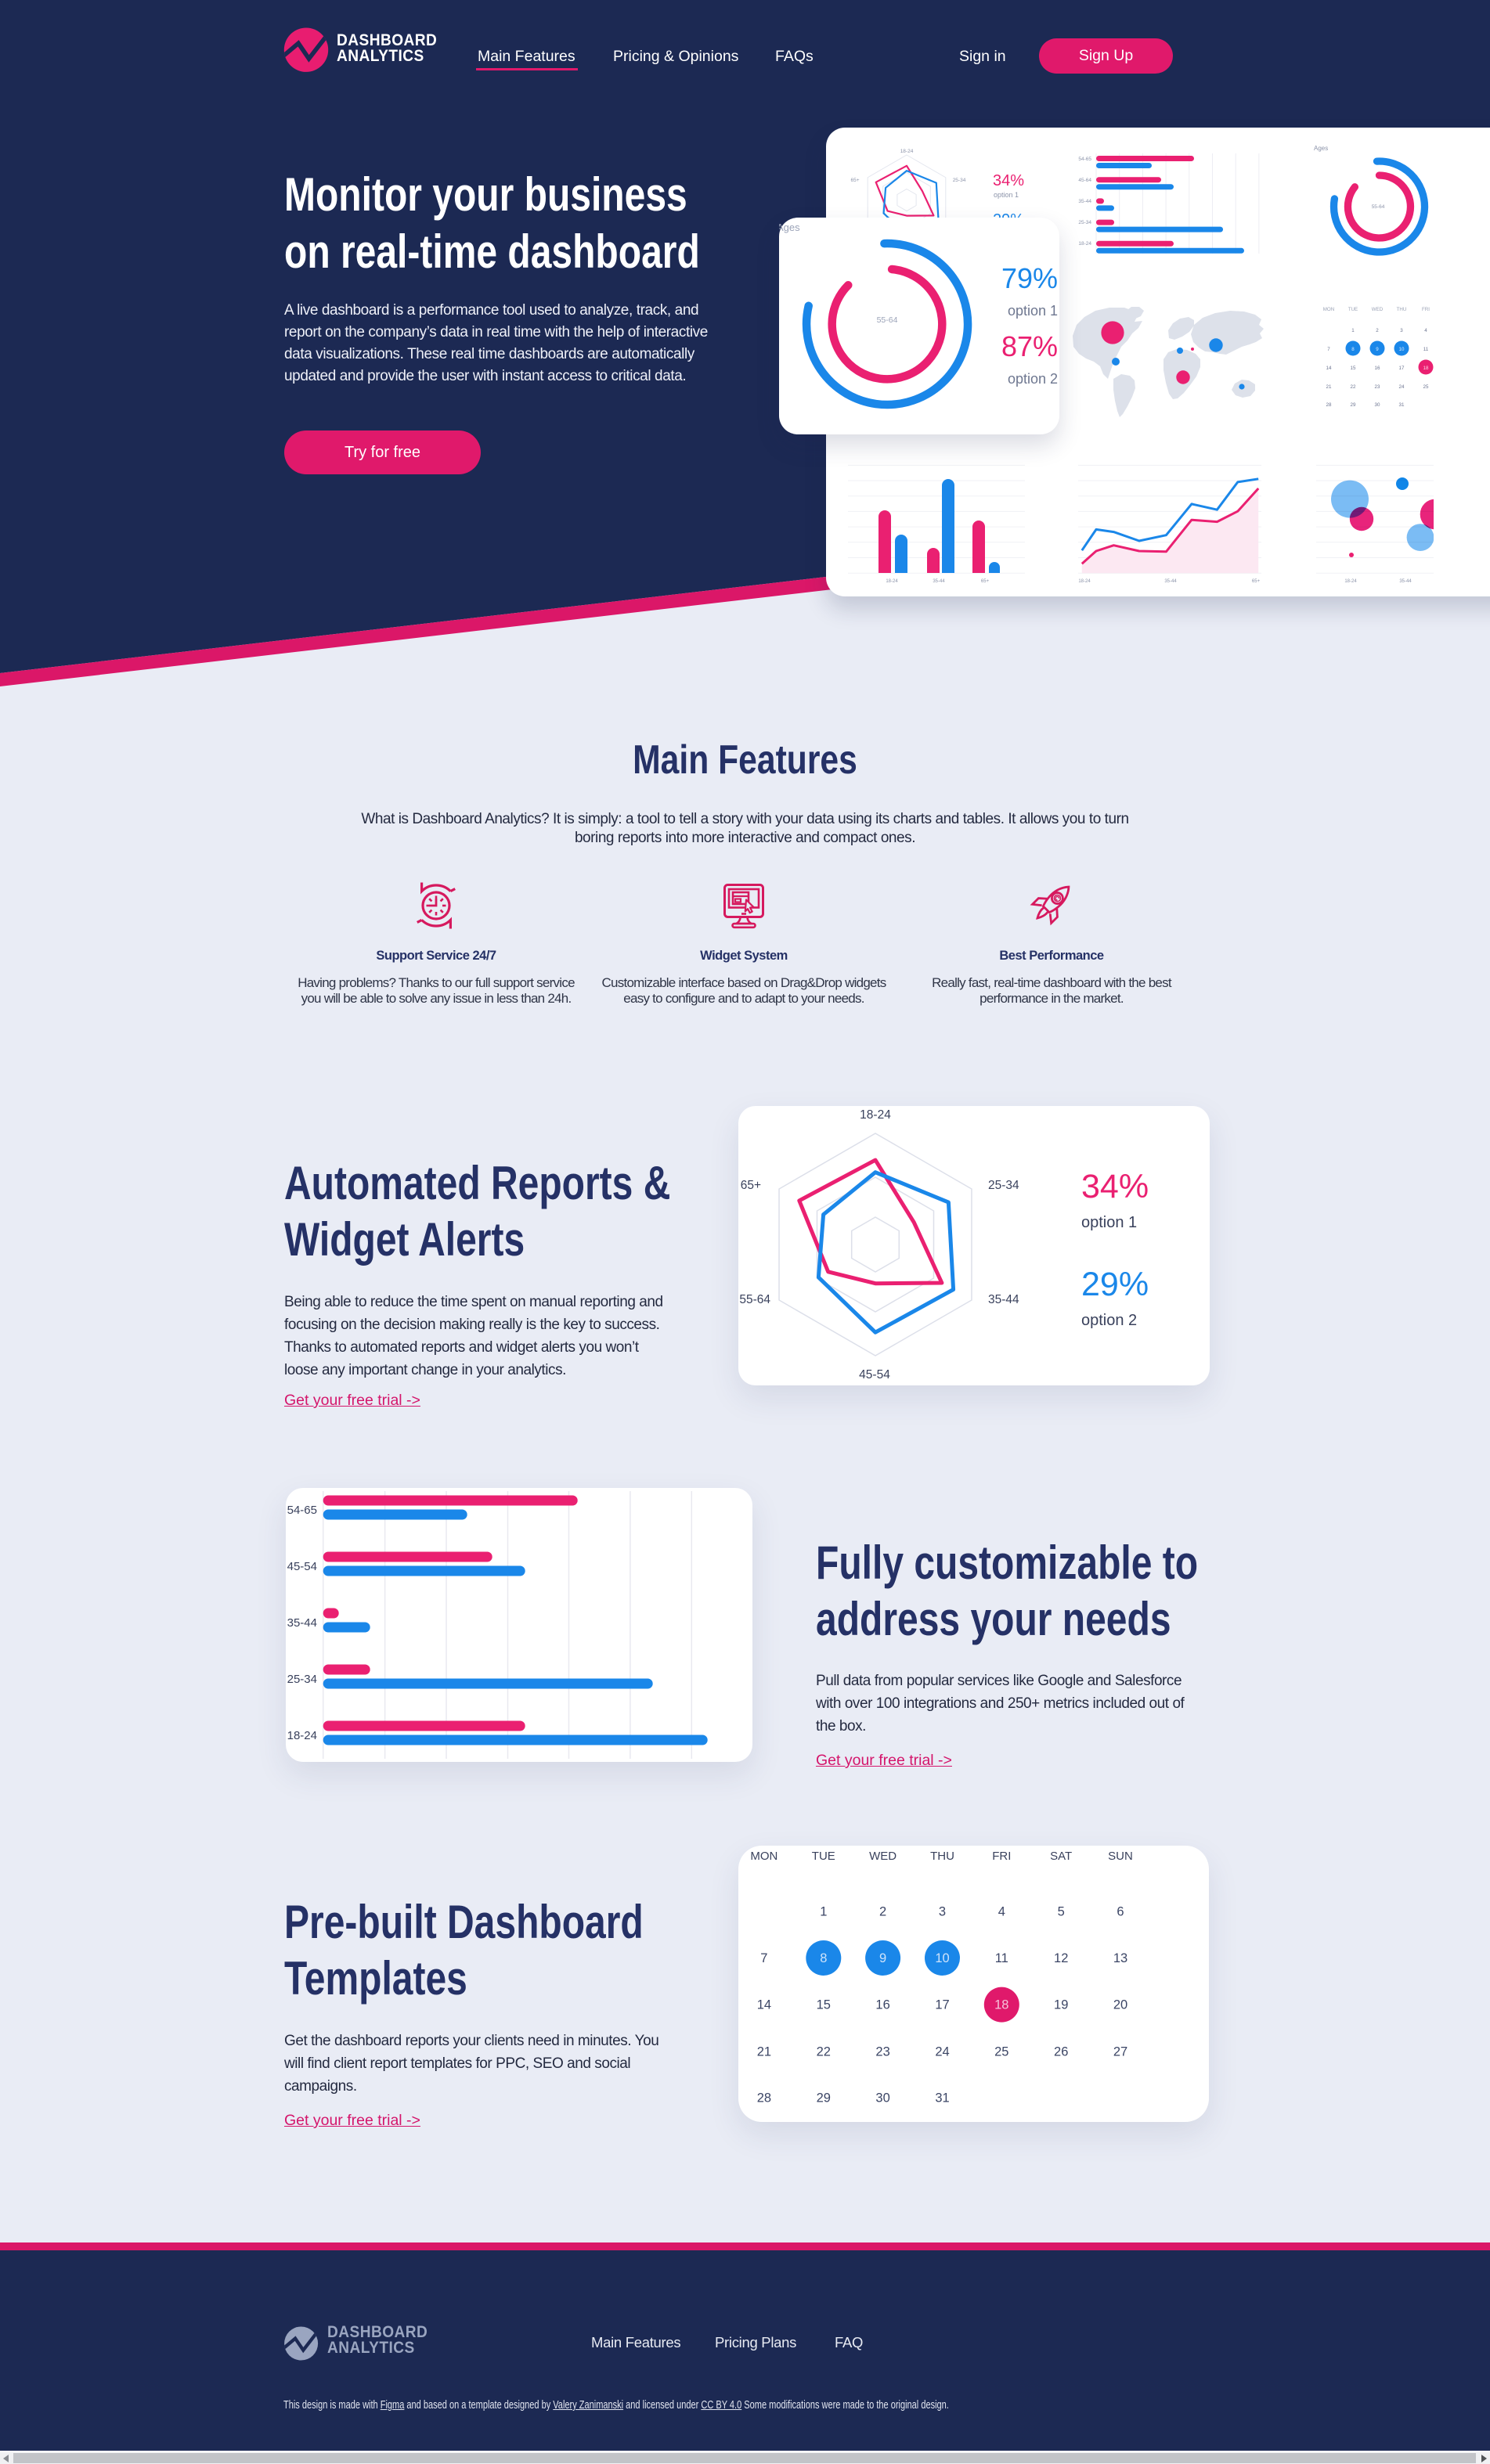 The width and height of the screenshot is (1490, 2464). I want to click on svg-text: 12, so click(1061, 1958).